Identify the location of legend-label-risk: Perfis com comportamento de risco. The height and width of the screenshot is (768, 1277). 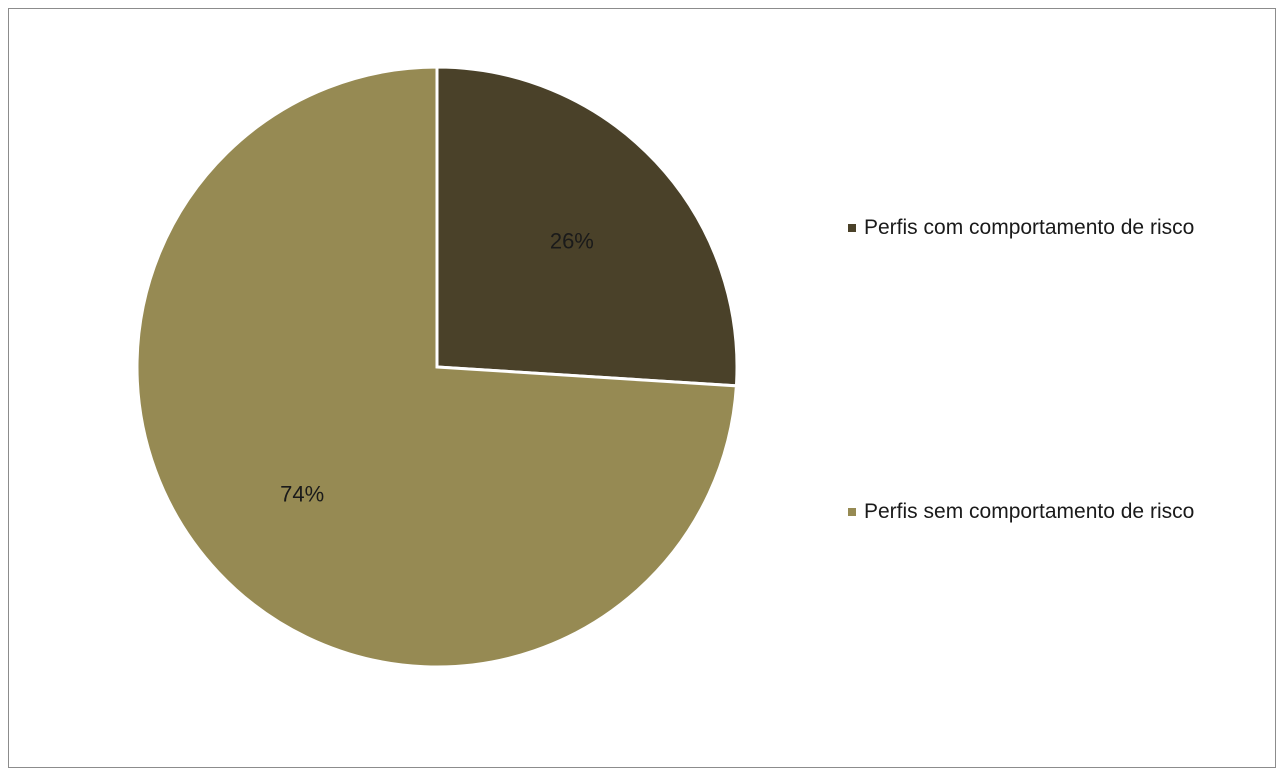
(1029, 227).